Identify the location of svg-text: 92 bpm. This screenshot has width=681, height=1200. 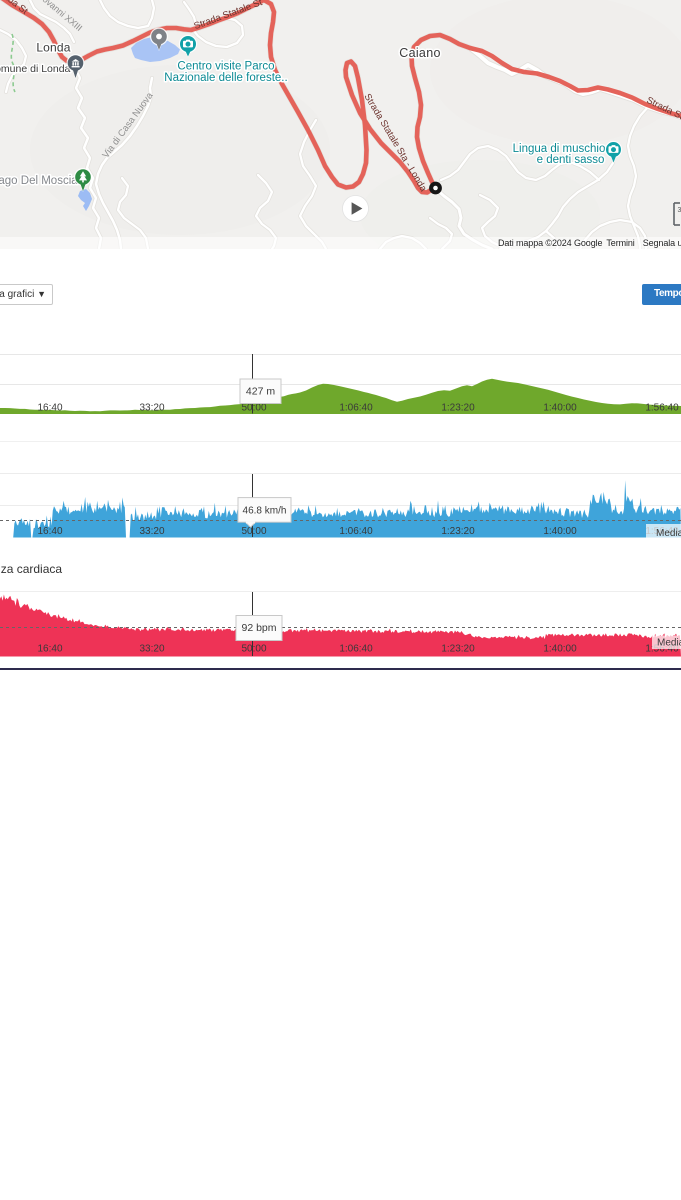
(258, 628).